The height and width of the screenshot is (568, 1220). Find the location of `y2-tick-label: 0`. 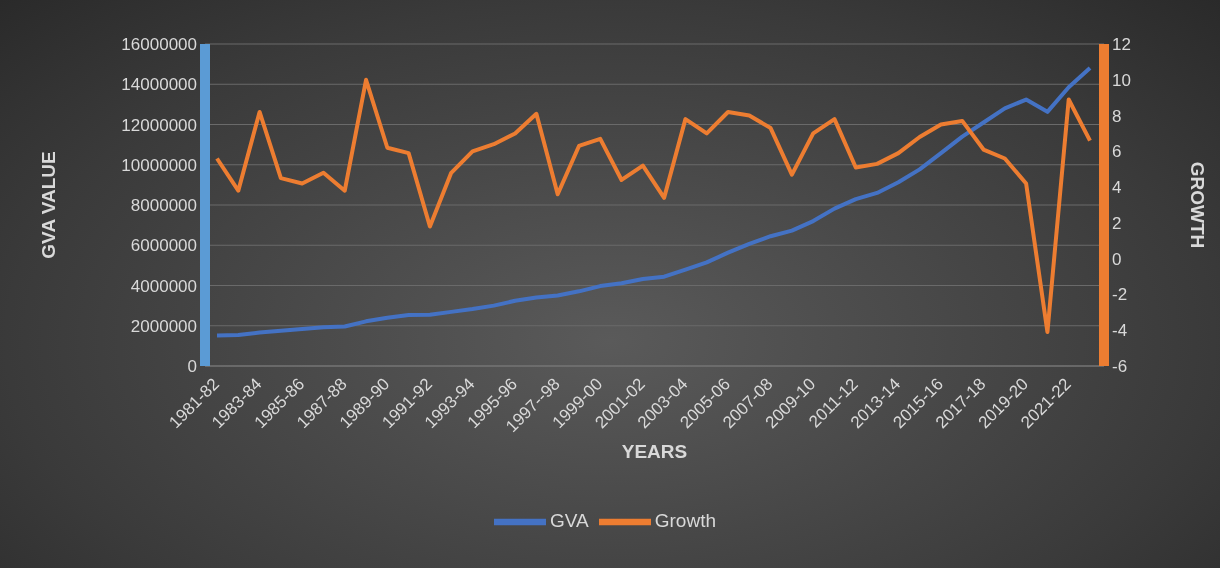

y2-tick-label: 0 is located at coordinates (1117, 259).